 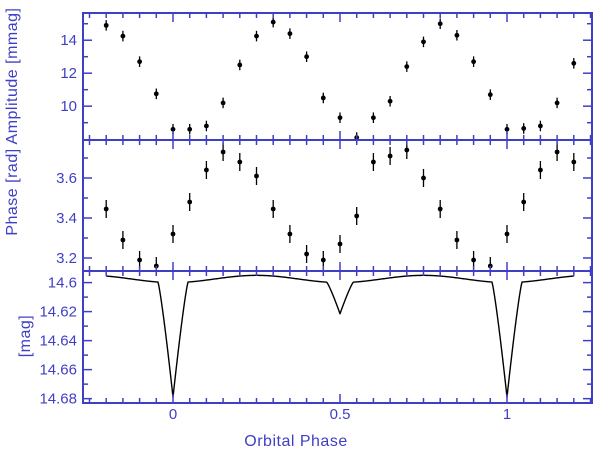 I want to click on y-tick-label: 14, so click(x=68, y=40).